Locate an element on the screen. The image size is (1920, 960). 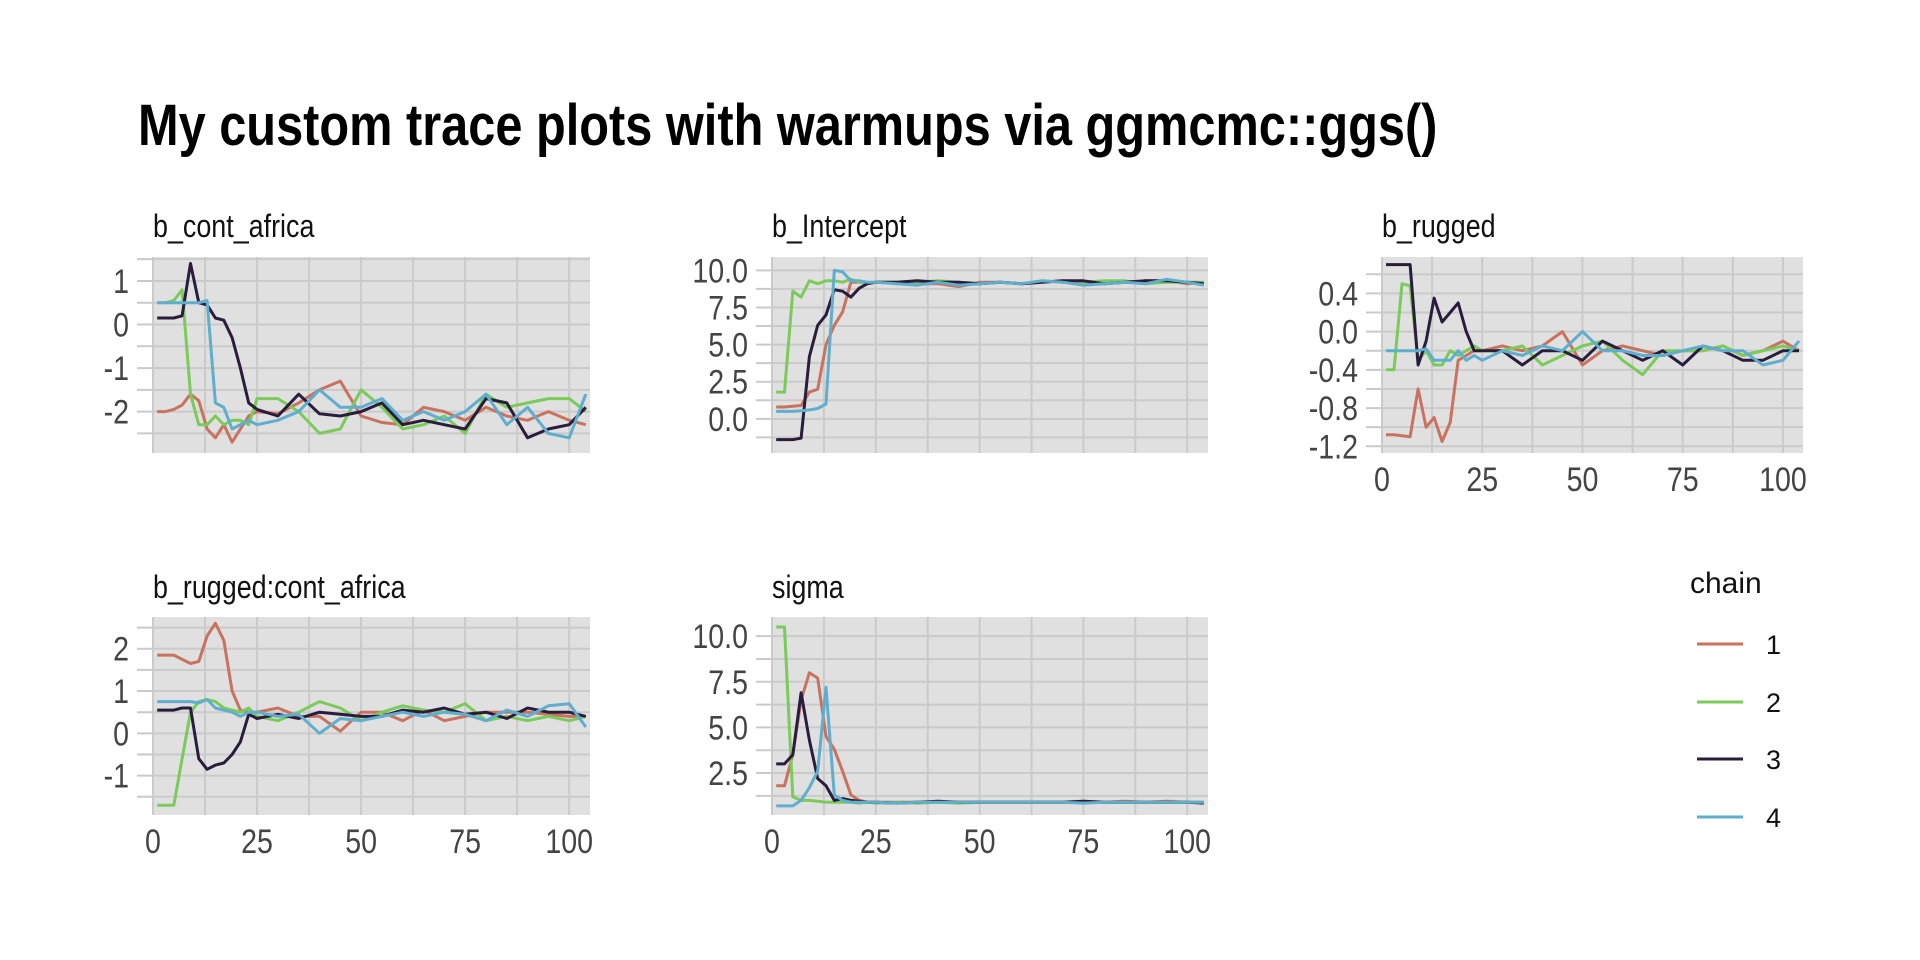
legend-label: 3 is located at coordinates (1773, 760).